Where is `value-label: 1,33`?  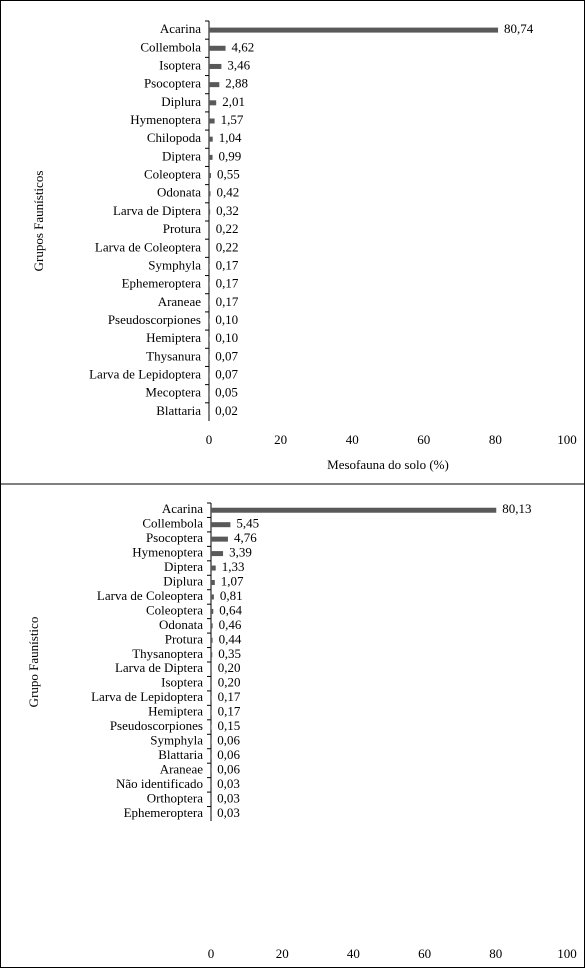 value-label: 1,33 is located at coordinates (233, 566).